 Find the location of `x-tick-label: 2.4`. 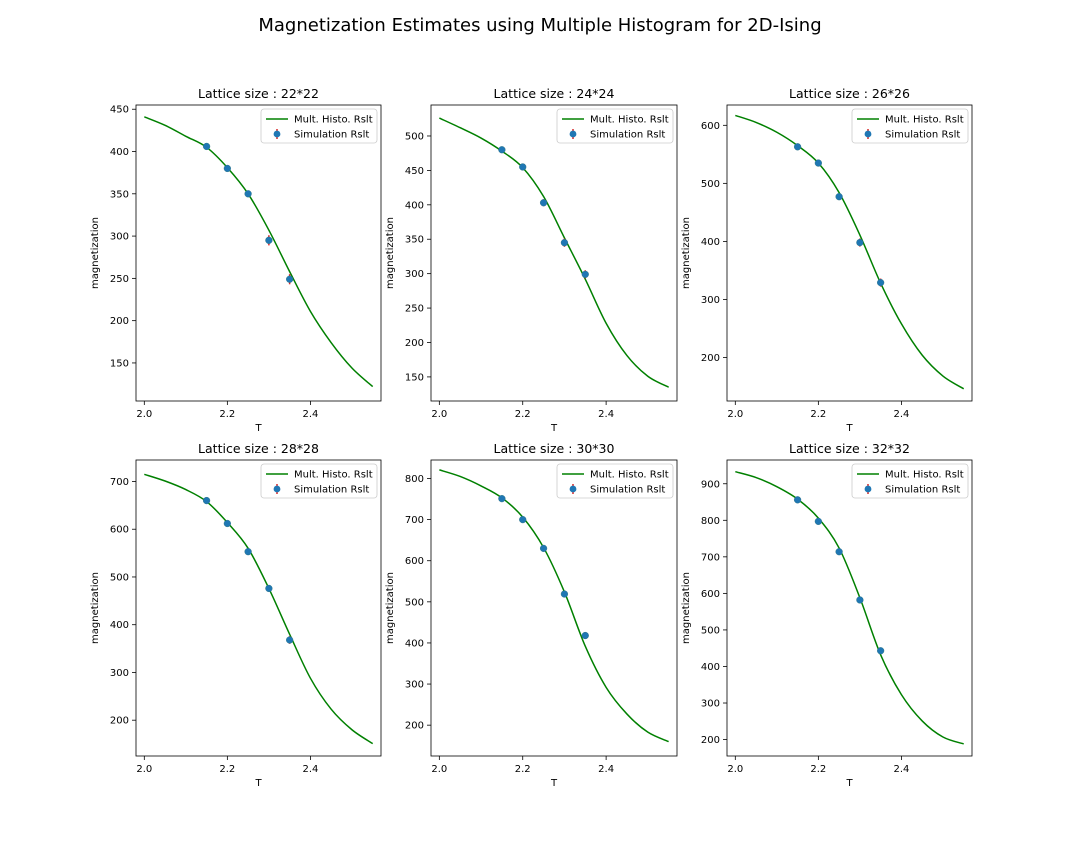

x-tick-label: 2.4 is located at coordinates (310, 769).